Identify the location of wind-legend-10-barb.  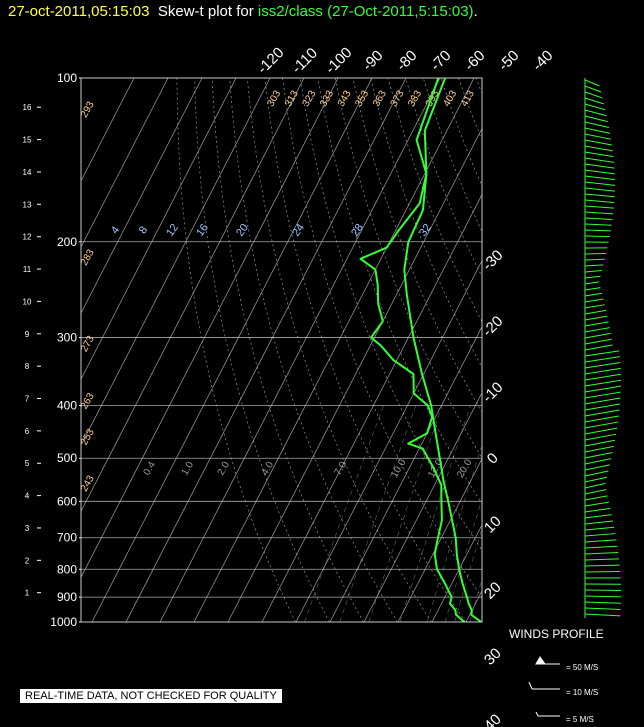
(544, 685).